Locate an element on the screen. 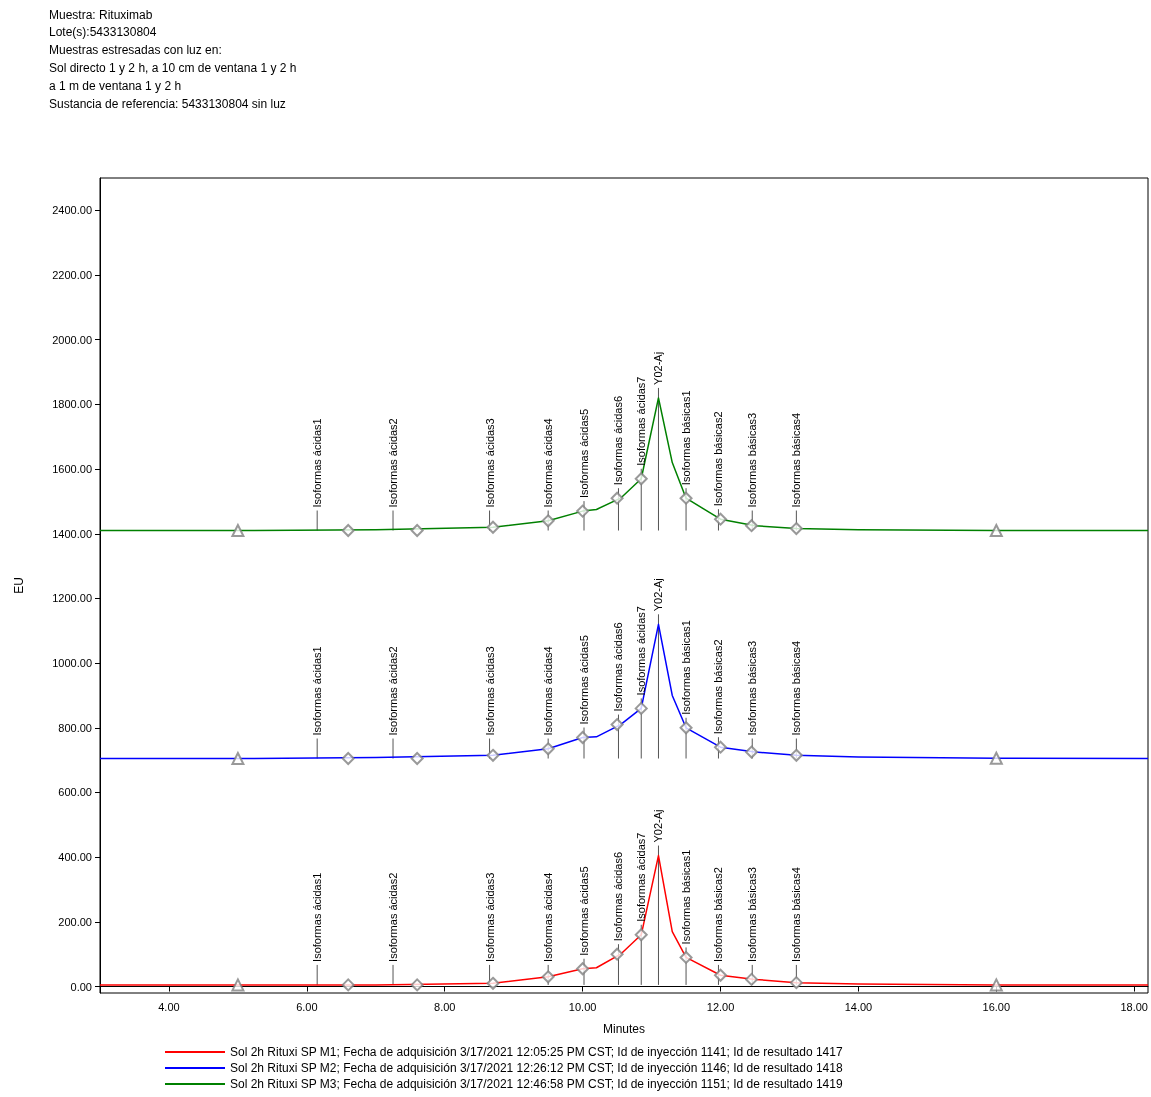 Image resolution: width=1151 pixels, height=1097 pixels. y-tick-label: 1600.00 is located at coordinates (72, 469).